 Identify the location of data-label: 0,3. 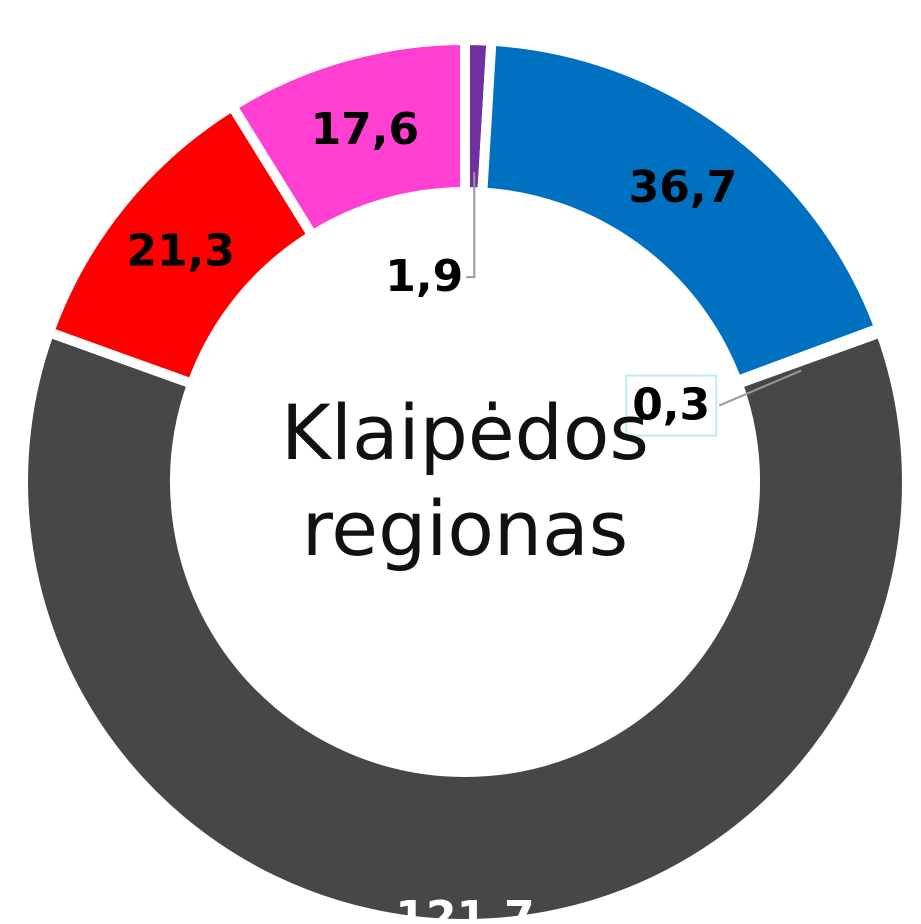
(671, 405).